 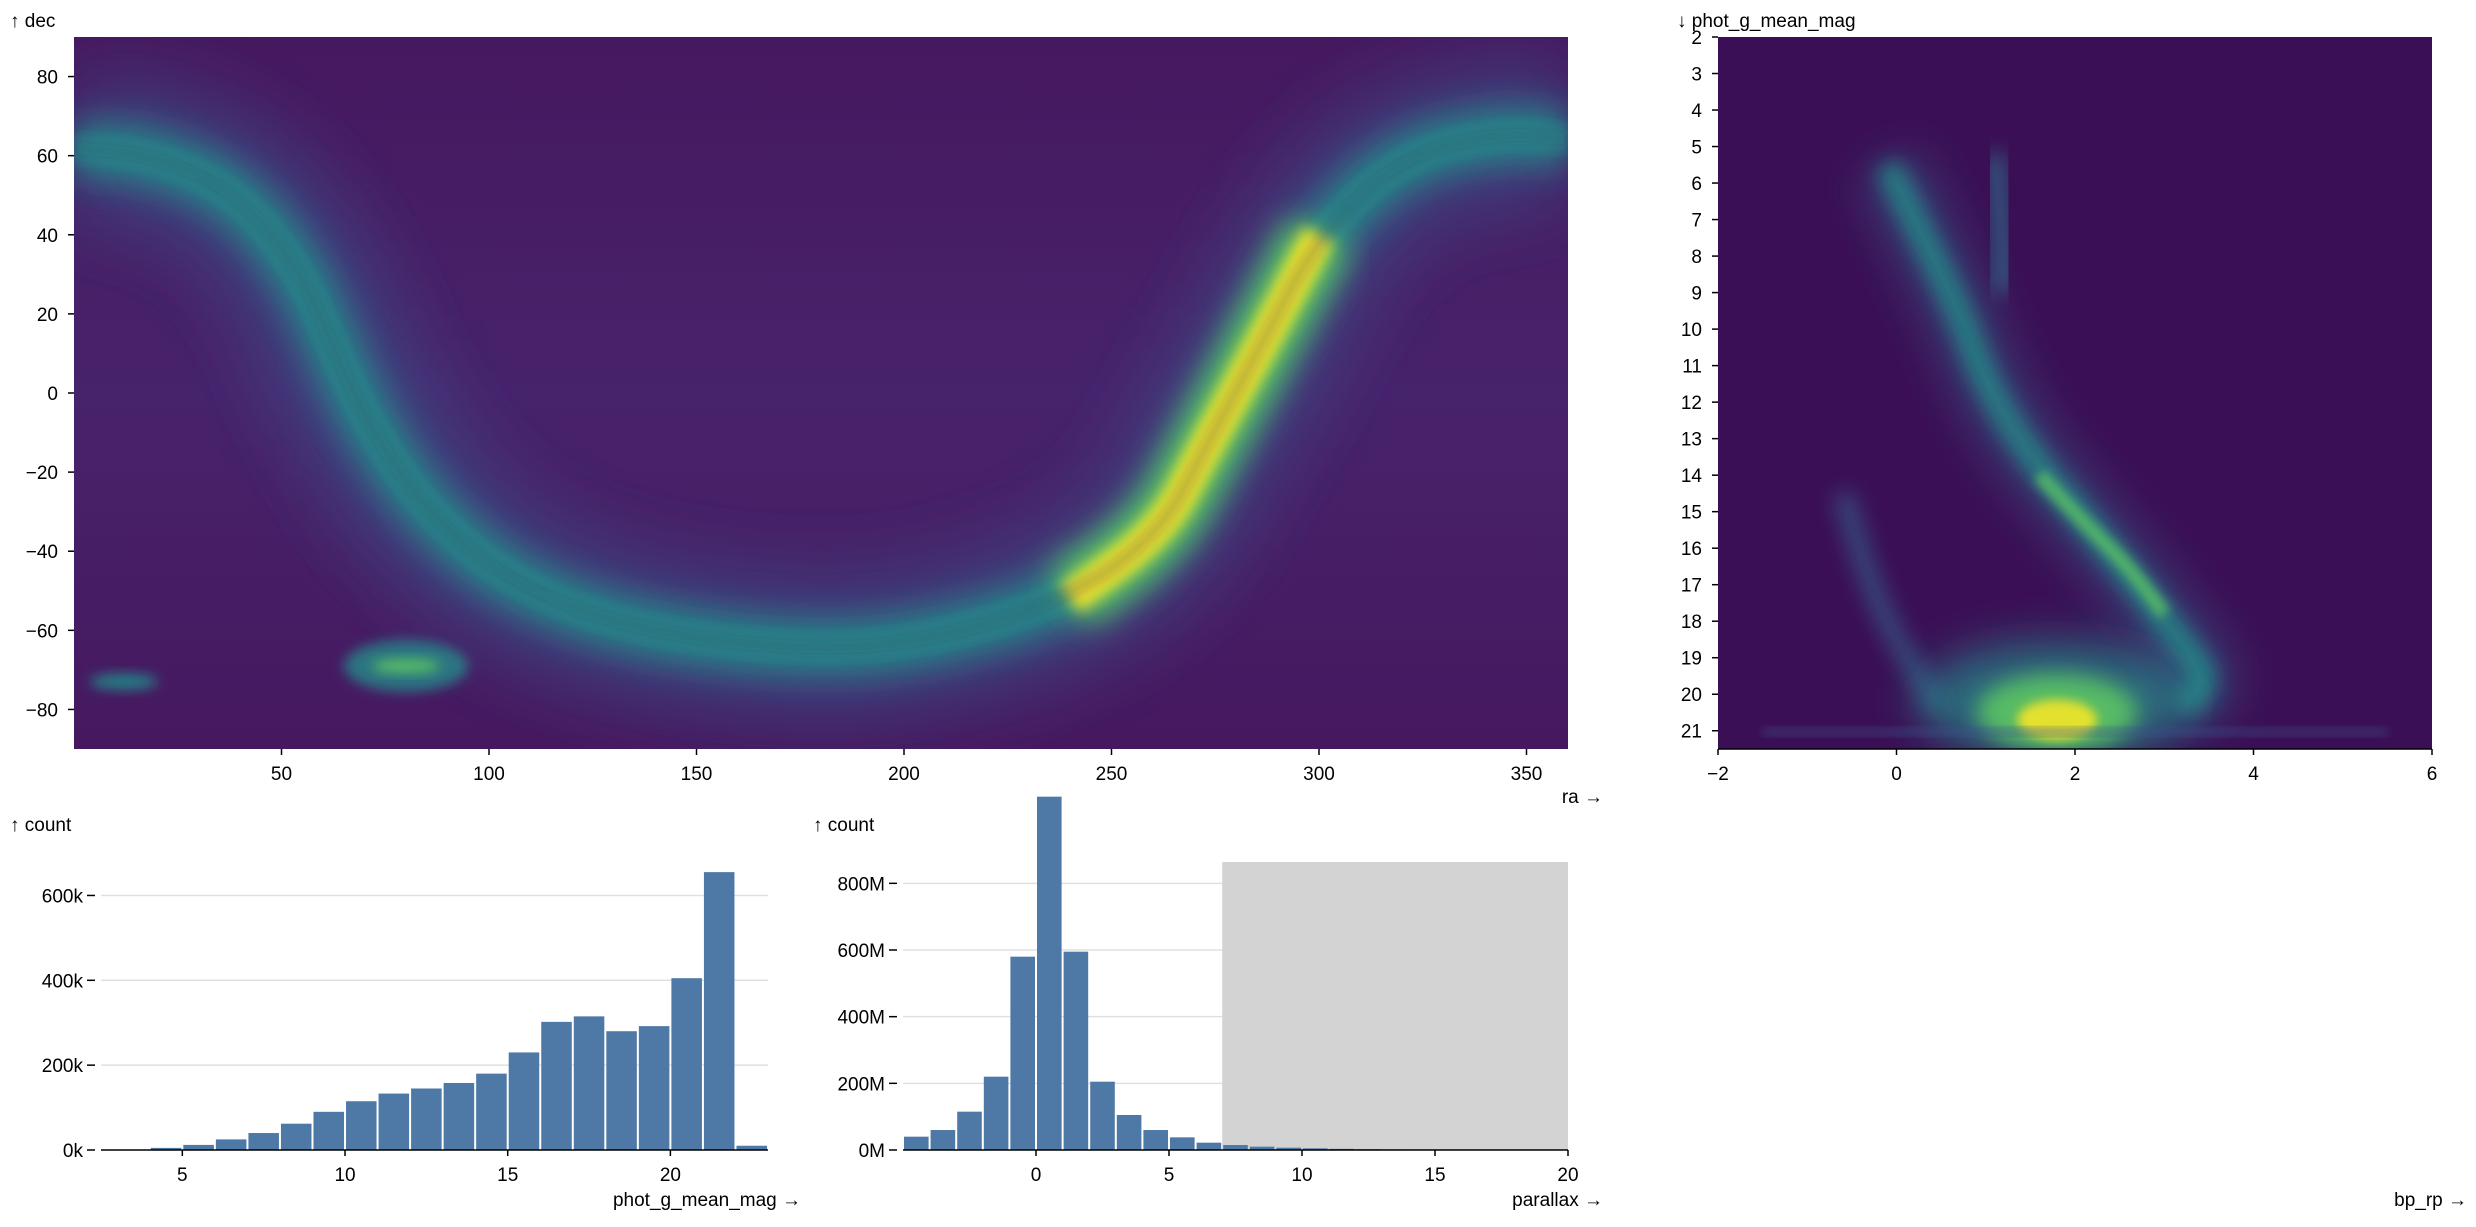 I want to click on mag-x-tick-label: 10, so click(x=344, y=1175).